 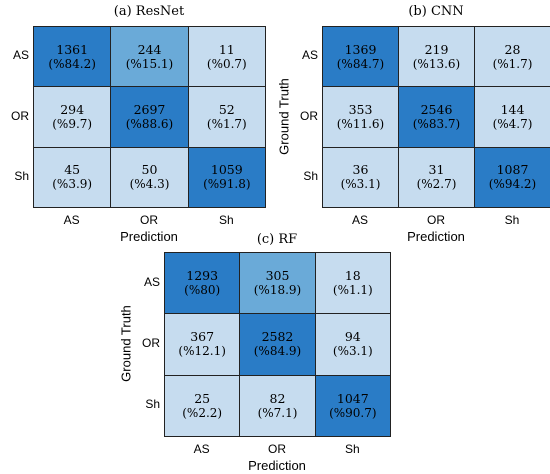 What do you see at coordinates (512, 184) in the screenshot?
I see `cnn-percent-r2-c2: (%94.2)` at bounding box center [512, 184].